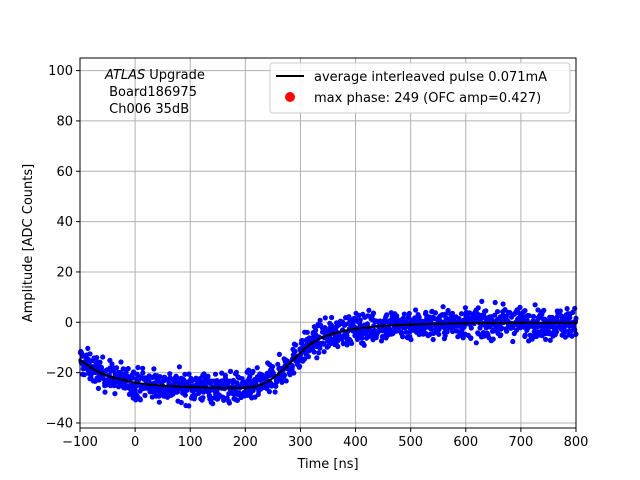 The image size is (640, 480). I want to click on atlas-label: ATLAS, so click(124, 75).